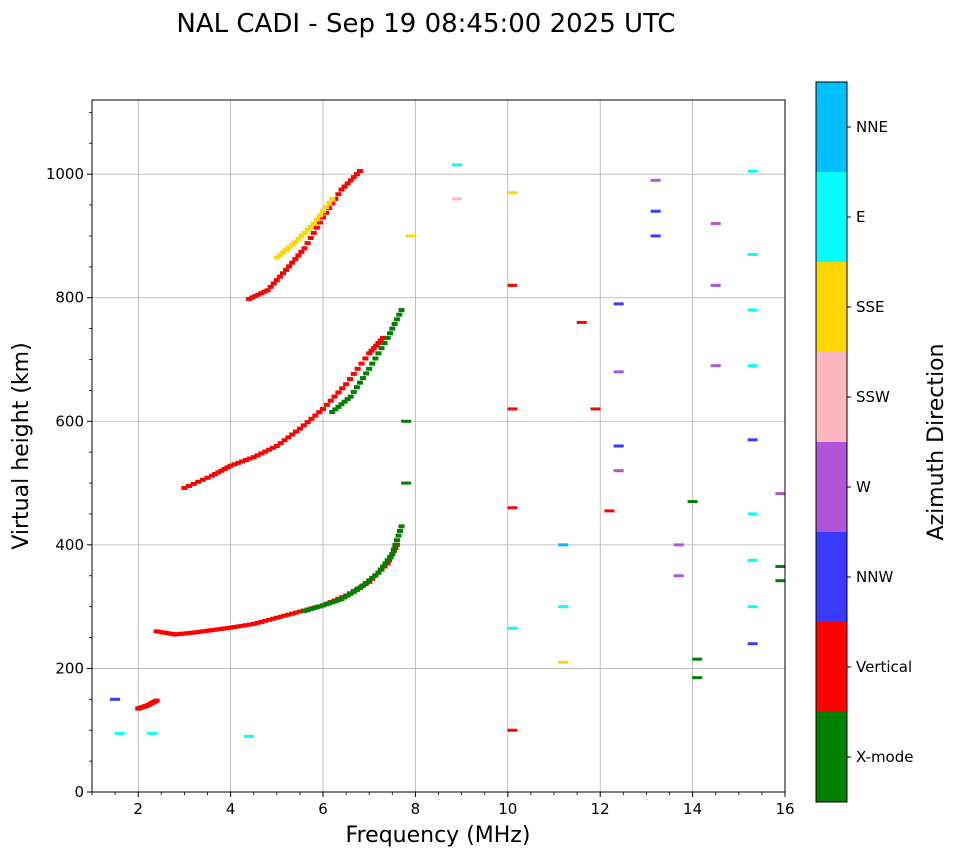 Image resolution: width=958 pixels, height=857 pixels. I want to click on x-axis-label: Frequency (MHz), so click(438, 835).